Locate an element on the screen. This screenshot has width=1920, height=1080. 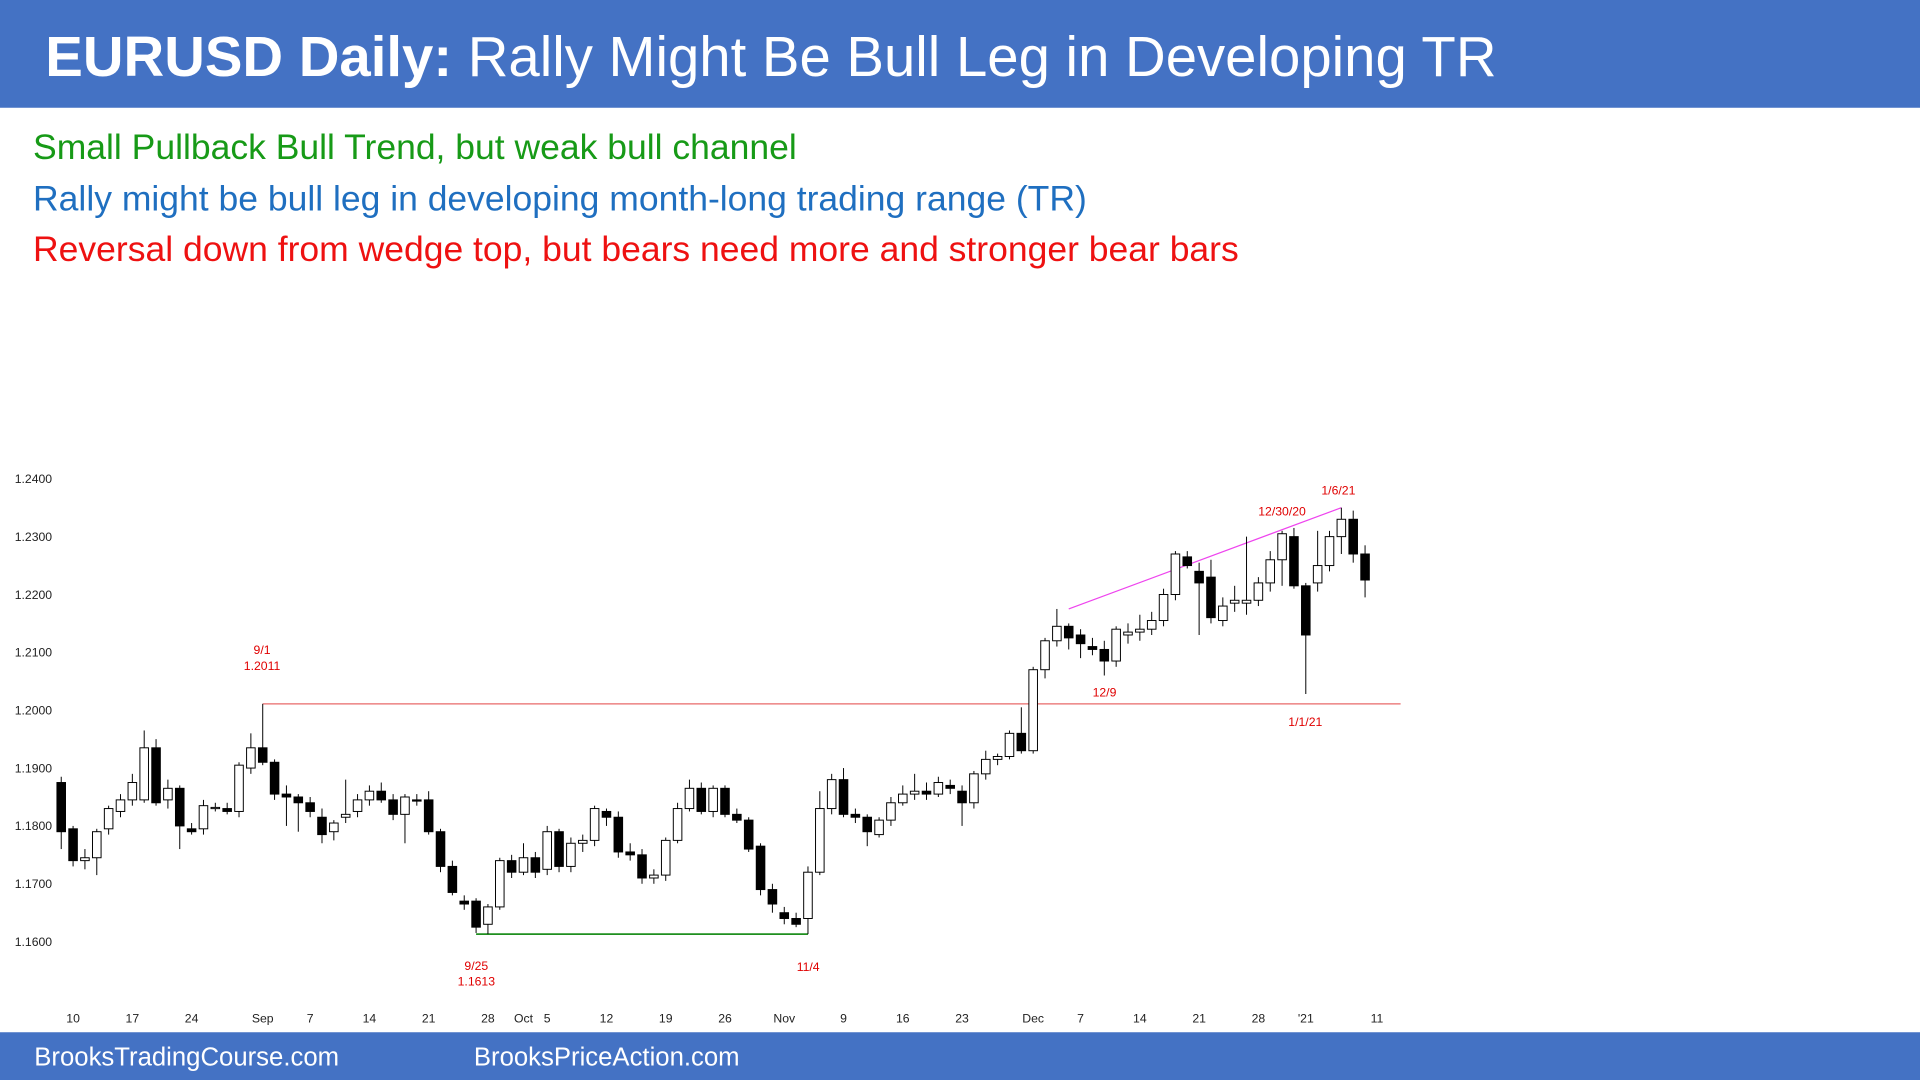
annotation: 9/1 is located at coordinates (262, 650).